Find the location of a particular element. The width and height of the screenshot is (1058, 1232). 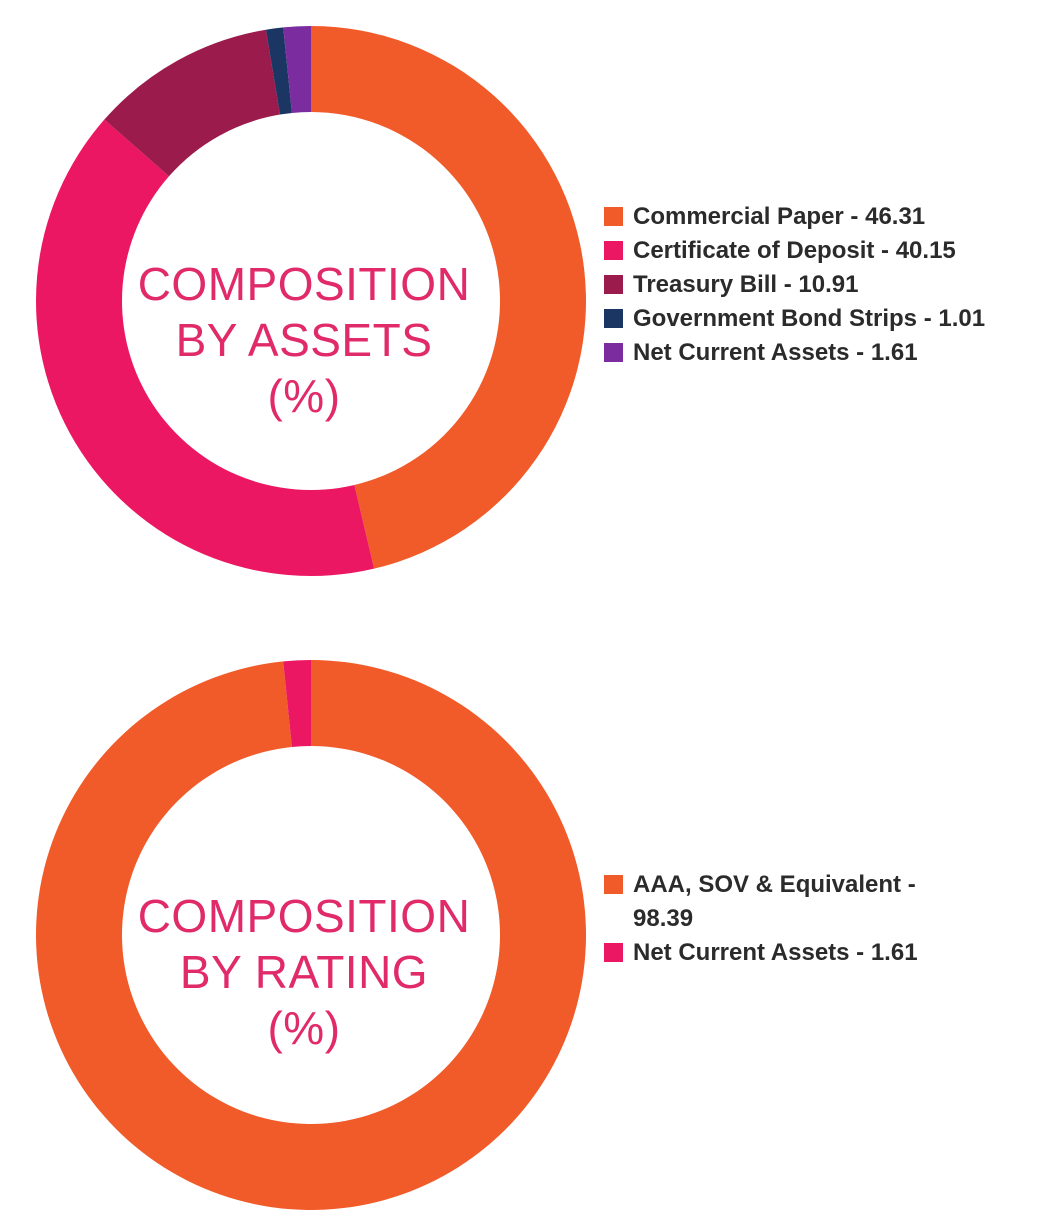

legend-item-aaa-sov-equivalent: AAA, SOV & Equivalent - 98.39 is located at coordinates (761, 902).